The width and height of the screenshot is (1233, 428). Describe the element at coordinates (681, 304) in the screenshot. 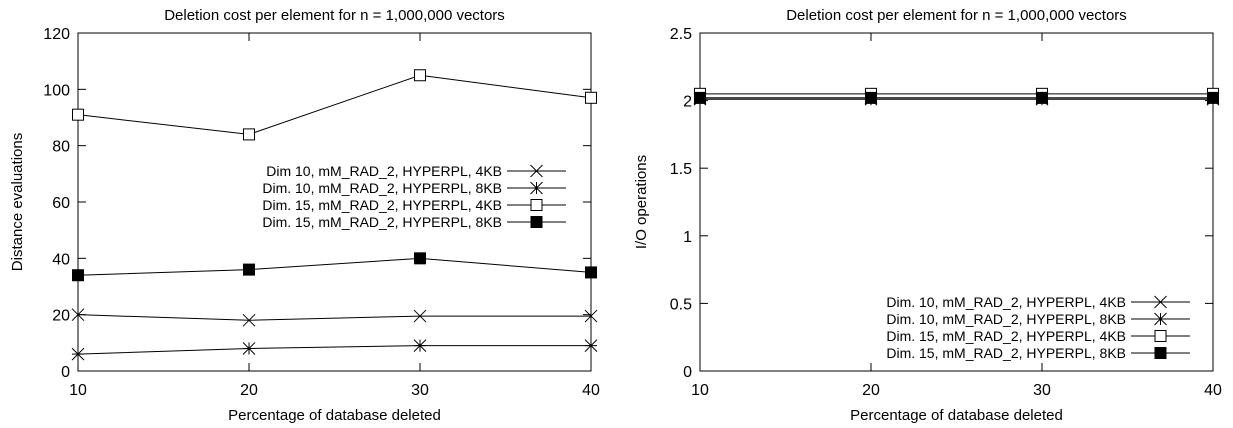

I see `y-tick-label: 0.5` at that location.